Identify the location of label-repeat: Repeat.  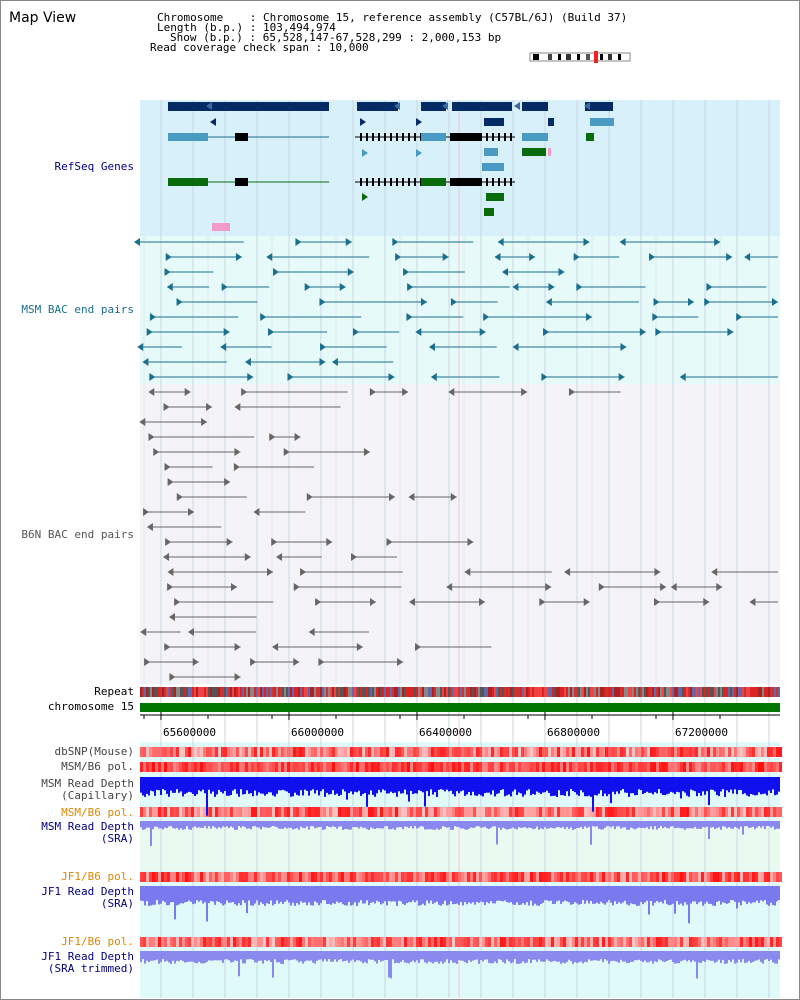
(114, 691).